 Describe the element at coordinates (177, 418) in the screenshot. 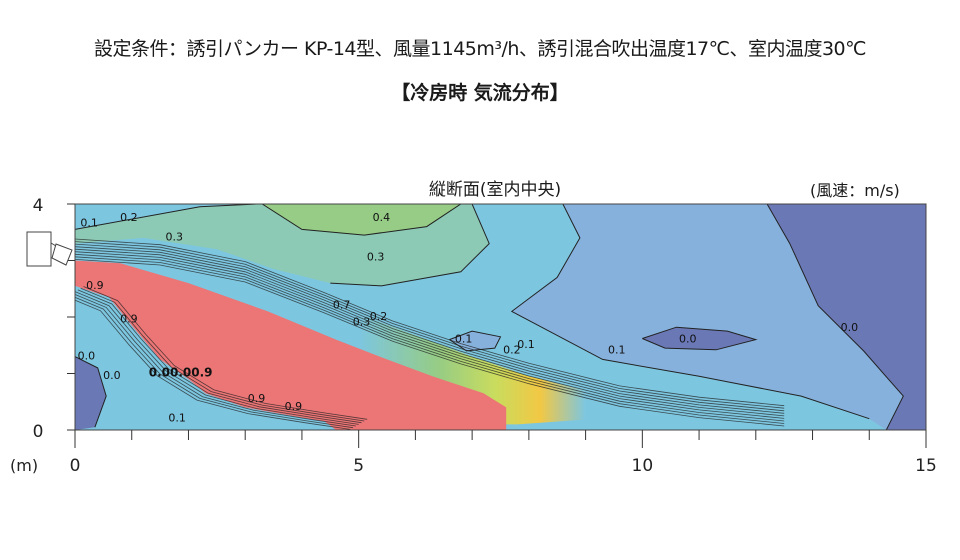

I see `contour-label-20: 0.1` at that location.